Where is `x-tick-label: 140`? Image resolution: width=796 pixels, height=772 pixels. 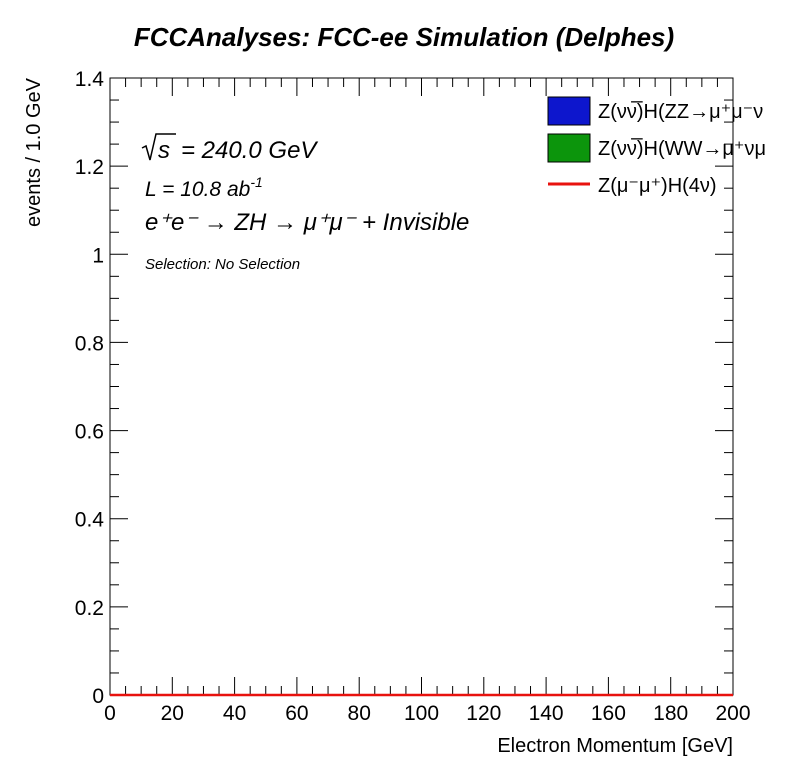 x-tick-label: 140 is located at coordinates (546, 713).